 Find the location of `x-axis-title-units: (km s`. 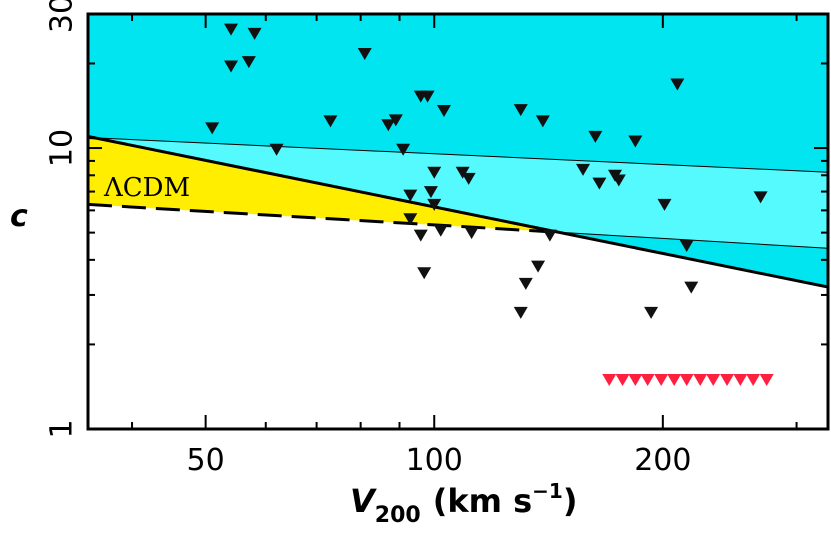

x-axis-title-units: (km s is located at coordinates (482, 501).